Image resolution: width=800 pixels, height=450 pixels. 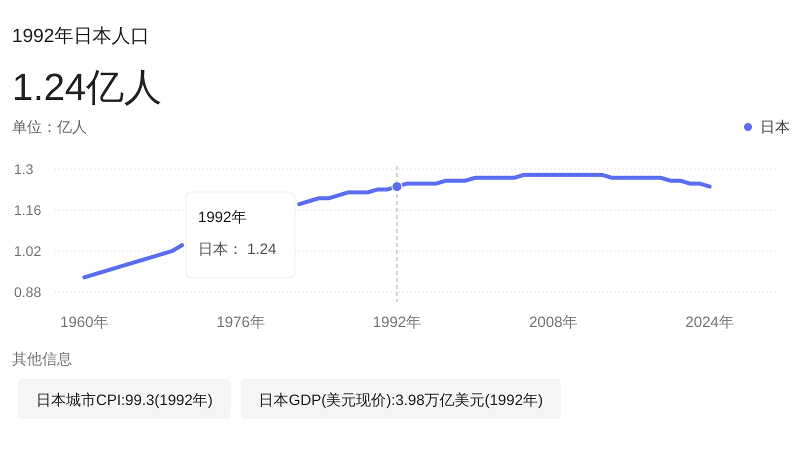 What do you see at coordinates (553, 322) in the screenshot?
I see `x-tick-label: 2008年` at bounding box center [553, 322].